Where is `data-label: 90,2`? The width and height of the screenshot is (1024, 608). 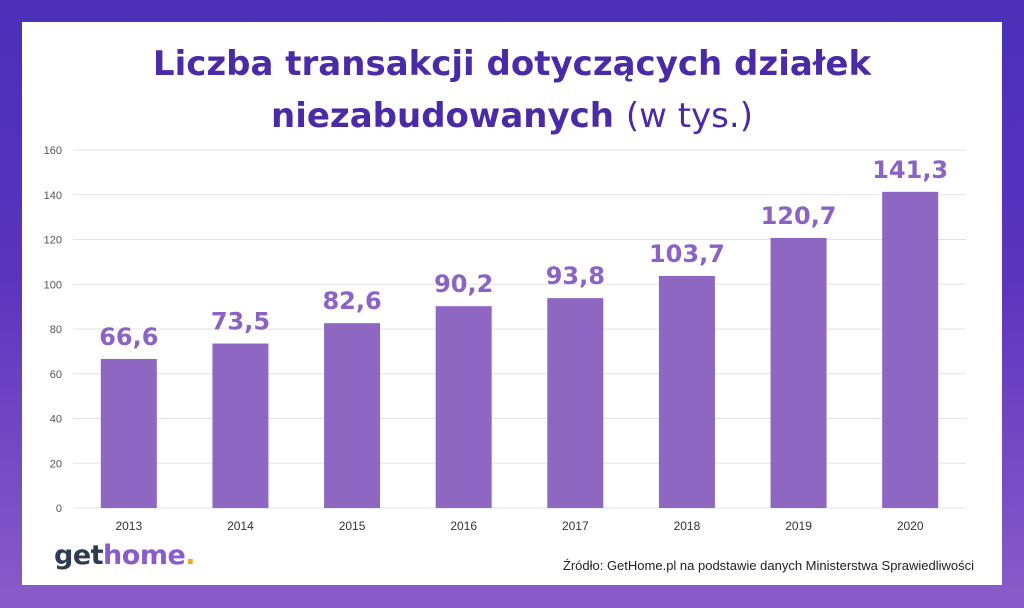
data-label: 90,2 is located at coordinates (463, 284).